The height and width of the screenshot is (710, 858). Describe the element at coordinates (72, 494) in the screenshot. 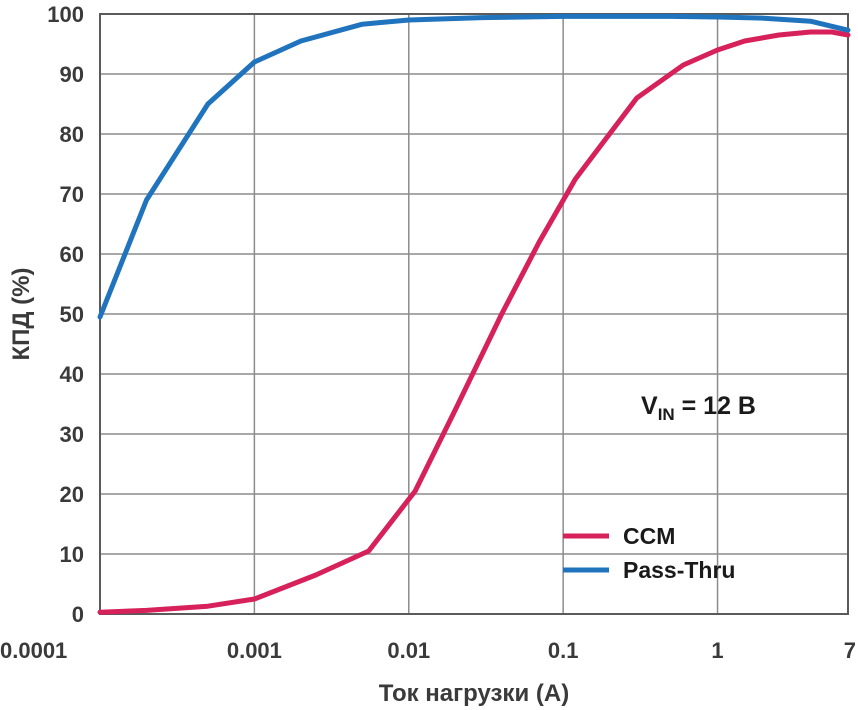

I see `y-tick-label: 20` at that location.